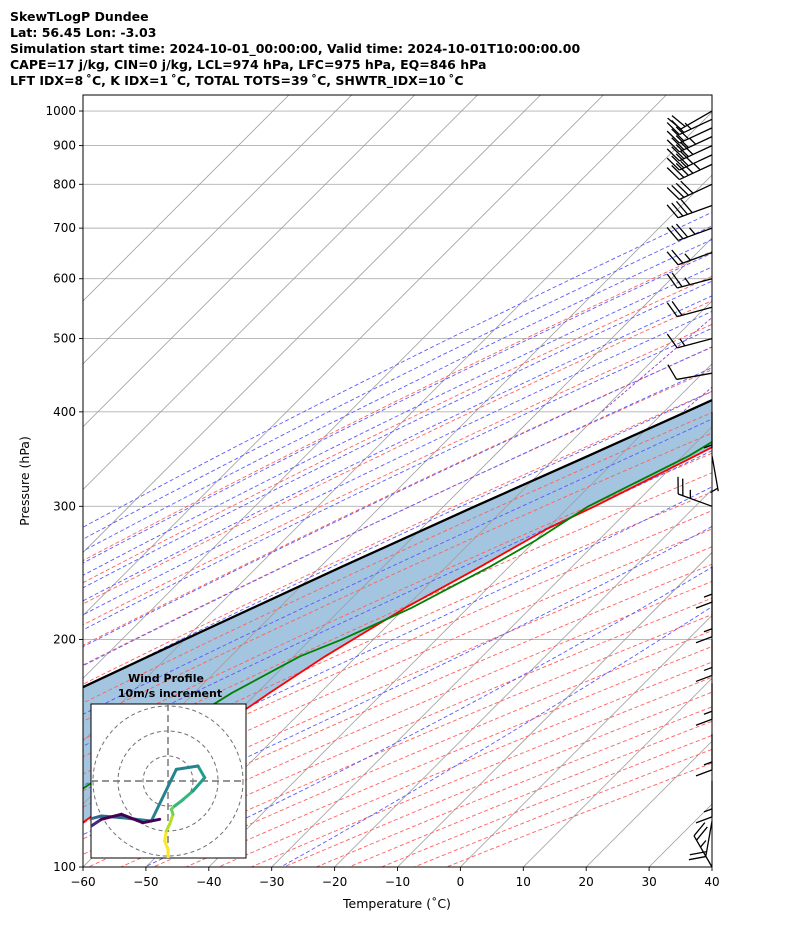 The height and width of the screenshot is (937, 794). What do you see at coordinates (60, 111) in the screenshot?
I see `y-tick-label: 1000` at bounding box center [60, 111].